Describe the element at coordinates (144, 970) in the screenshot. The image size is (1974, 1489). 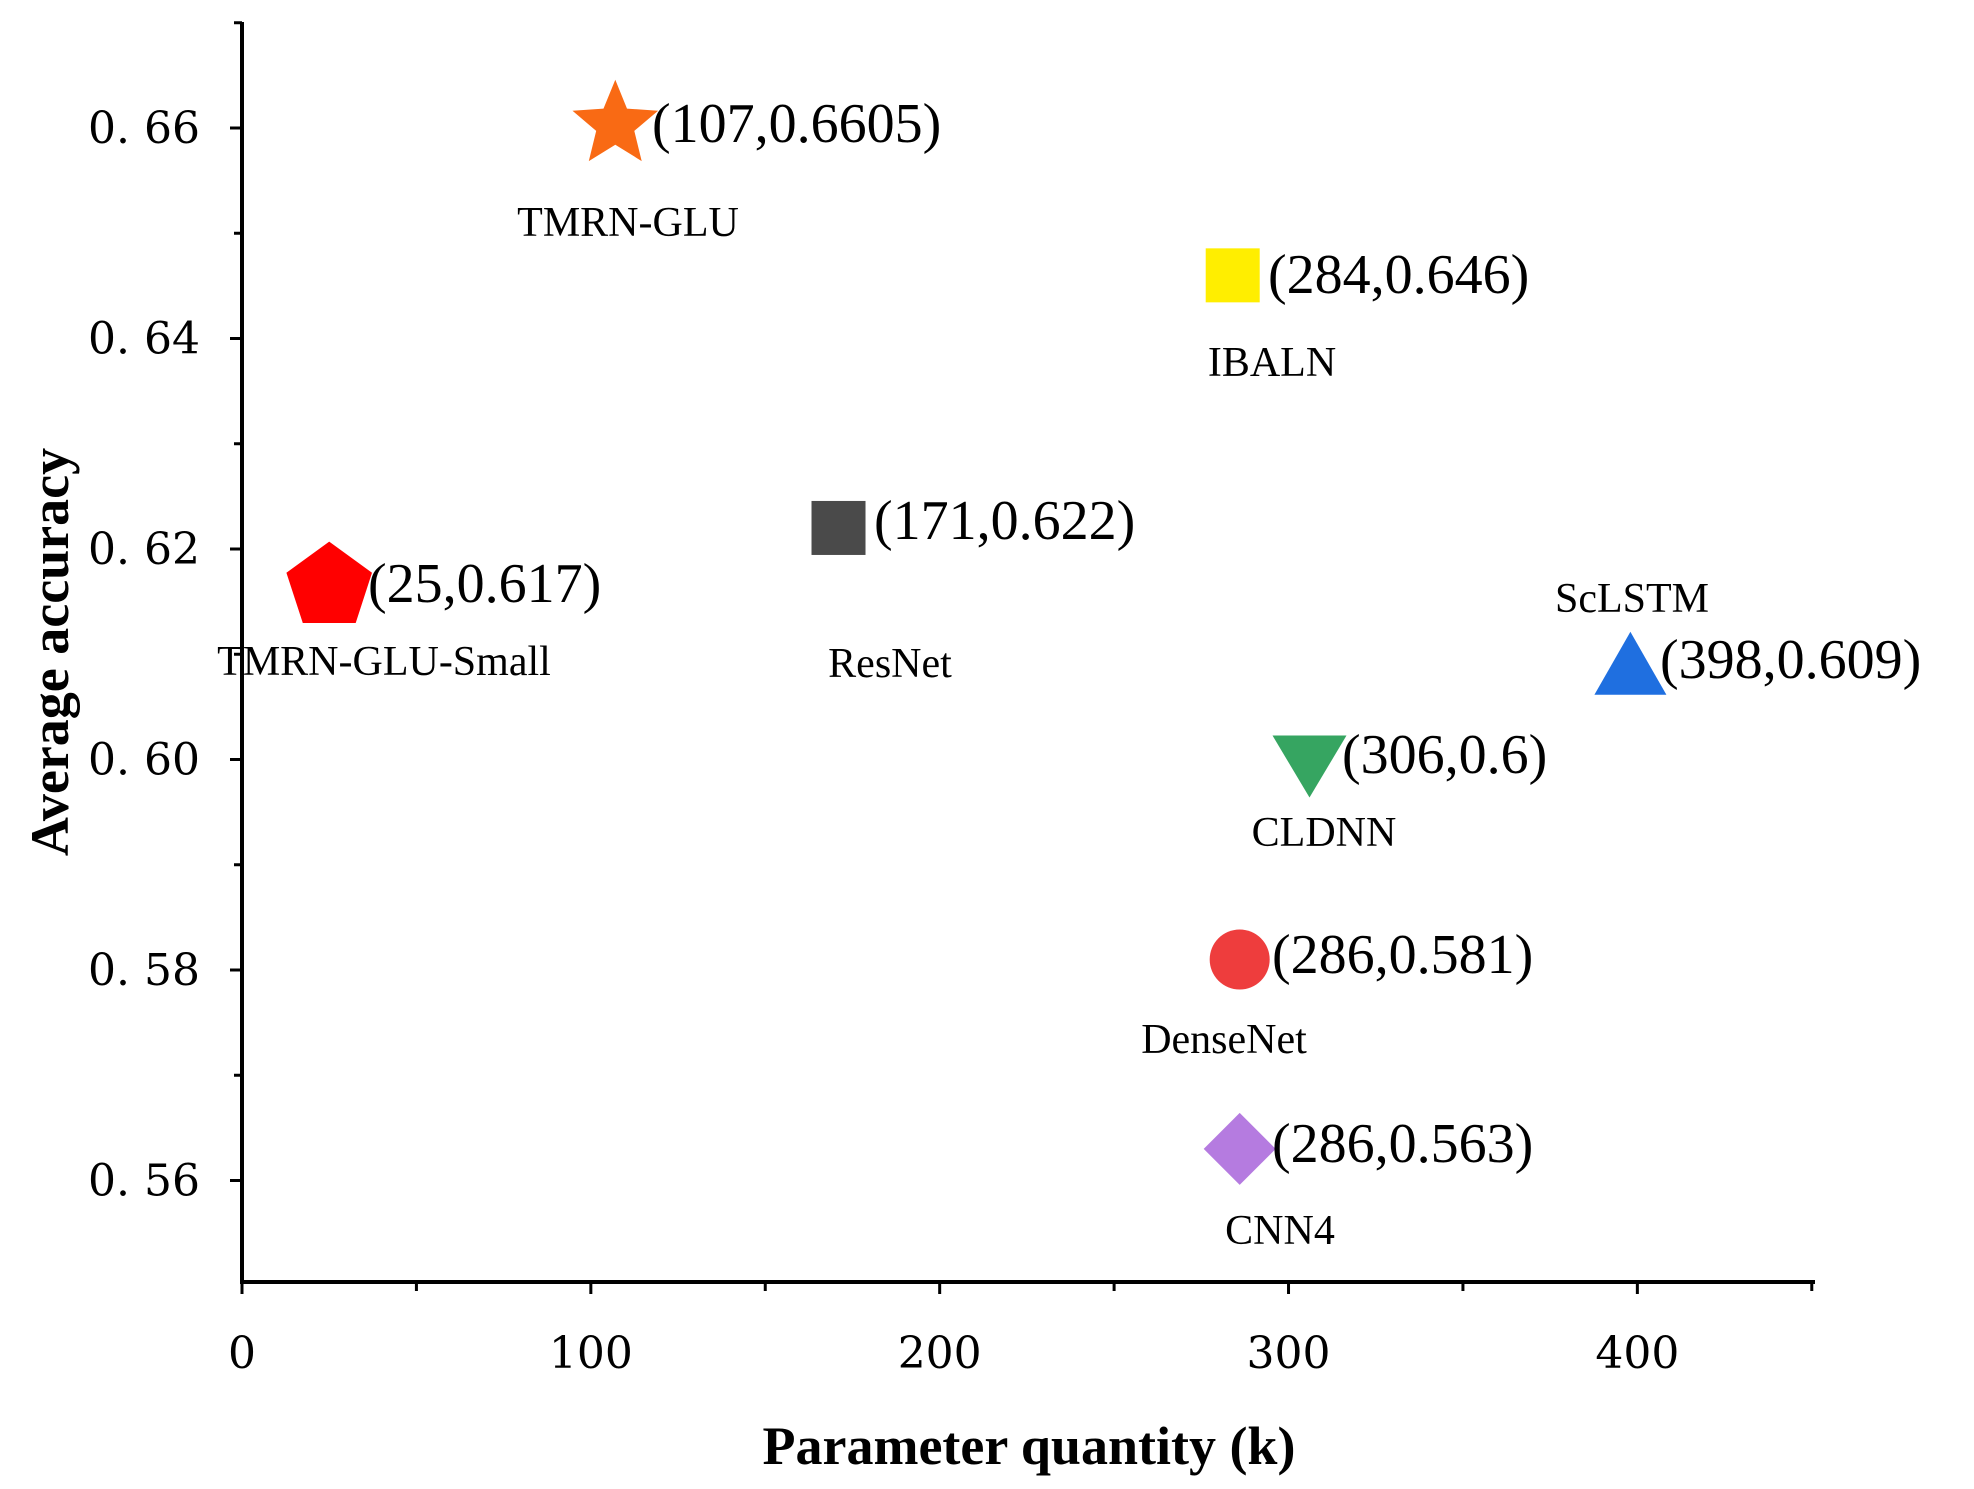
I see `y-tick-label: 0. 58` at that location.